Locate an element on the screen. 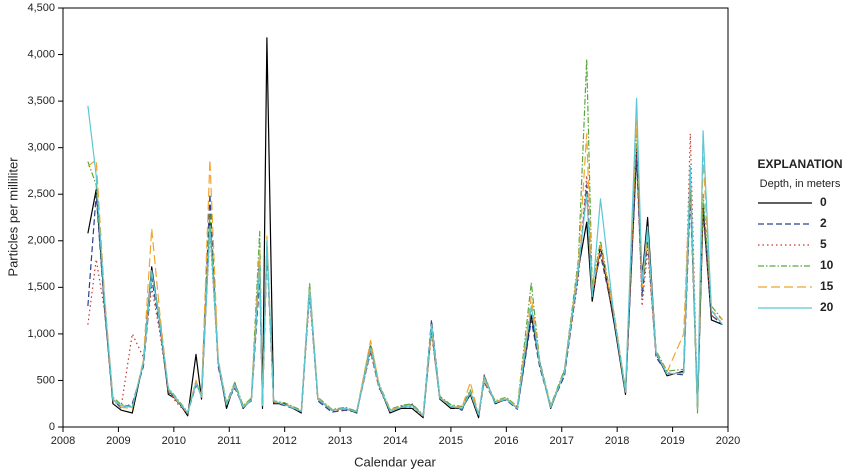 This screenshot has height=474, width=859. x-tick-label: 2015 is located at coordinates (451, 441).